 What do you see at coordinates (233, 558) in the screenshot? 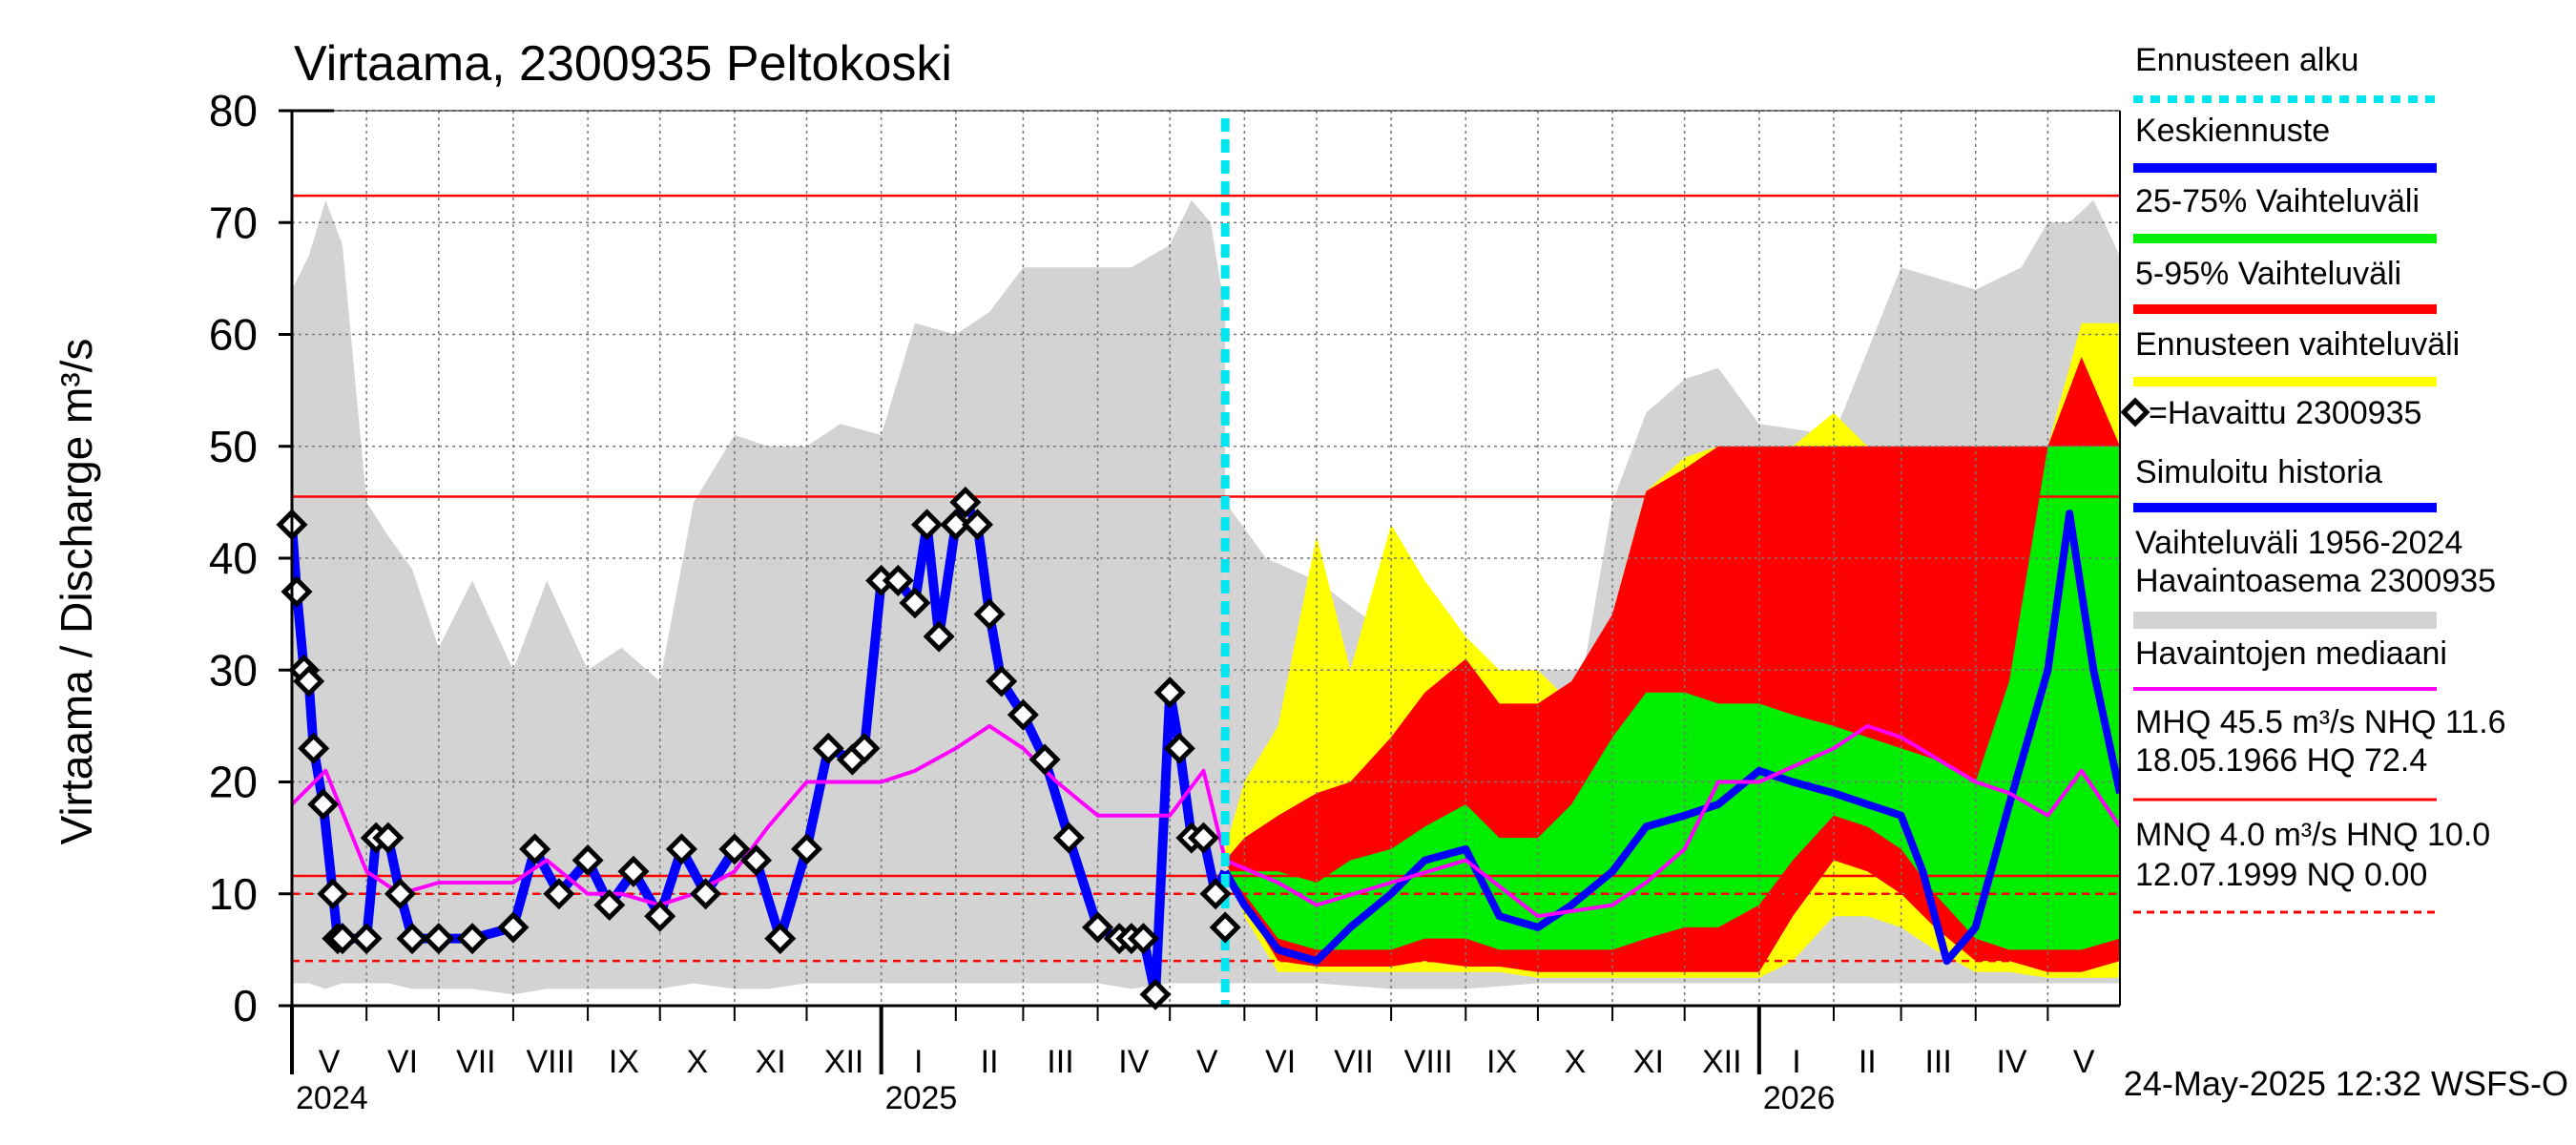
I see `y-tick-label: 40` at bounding box center [233, 558].